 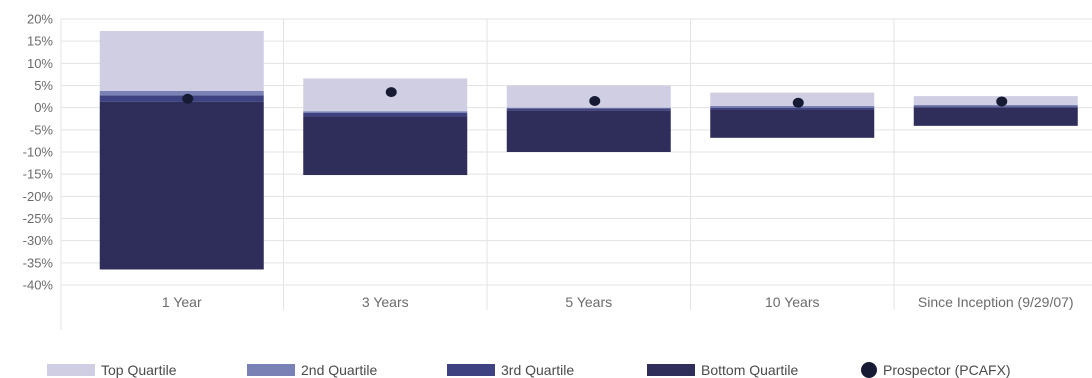 What do you see at coordinates (40, 63) in the screenshot?
I see `y-tick-label: 10%` at bounding box center [40, 63].